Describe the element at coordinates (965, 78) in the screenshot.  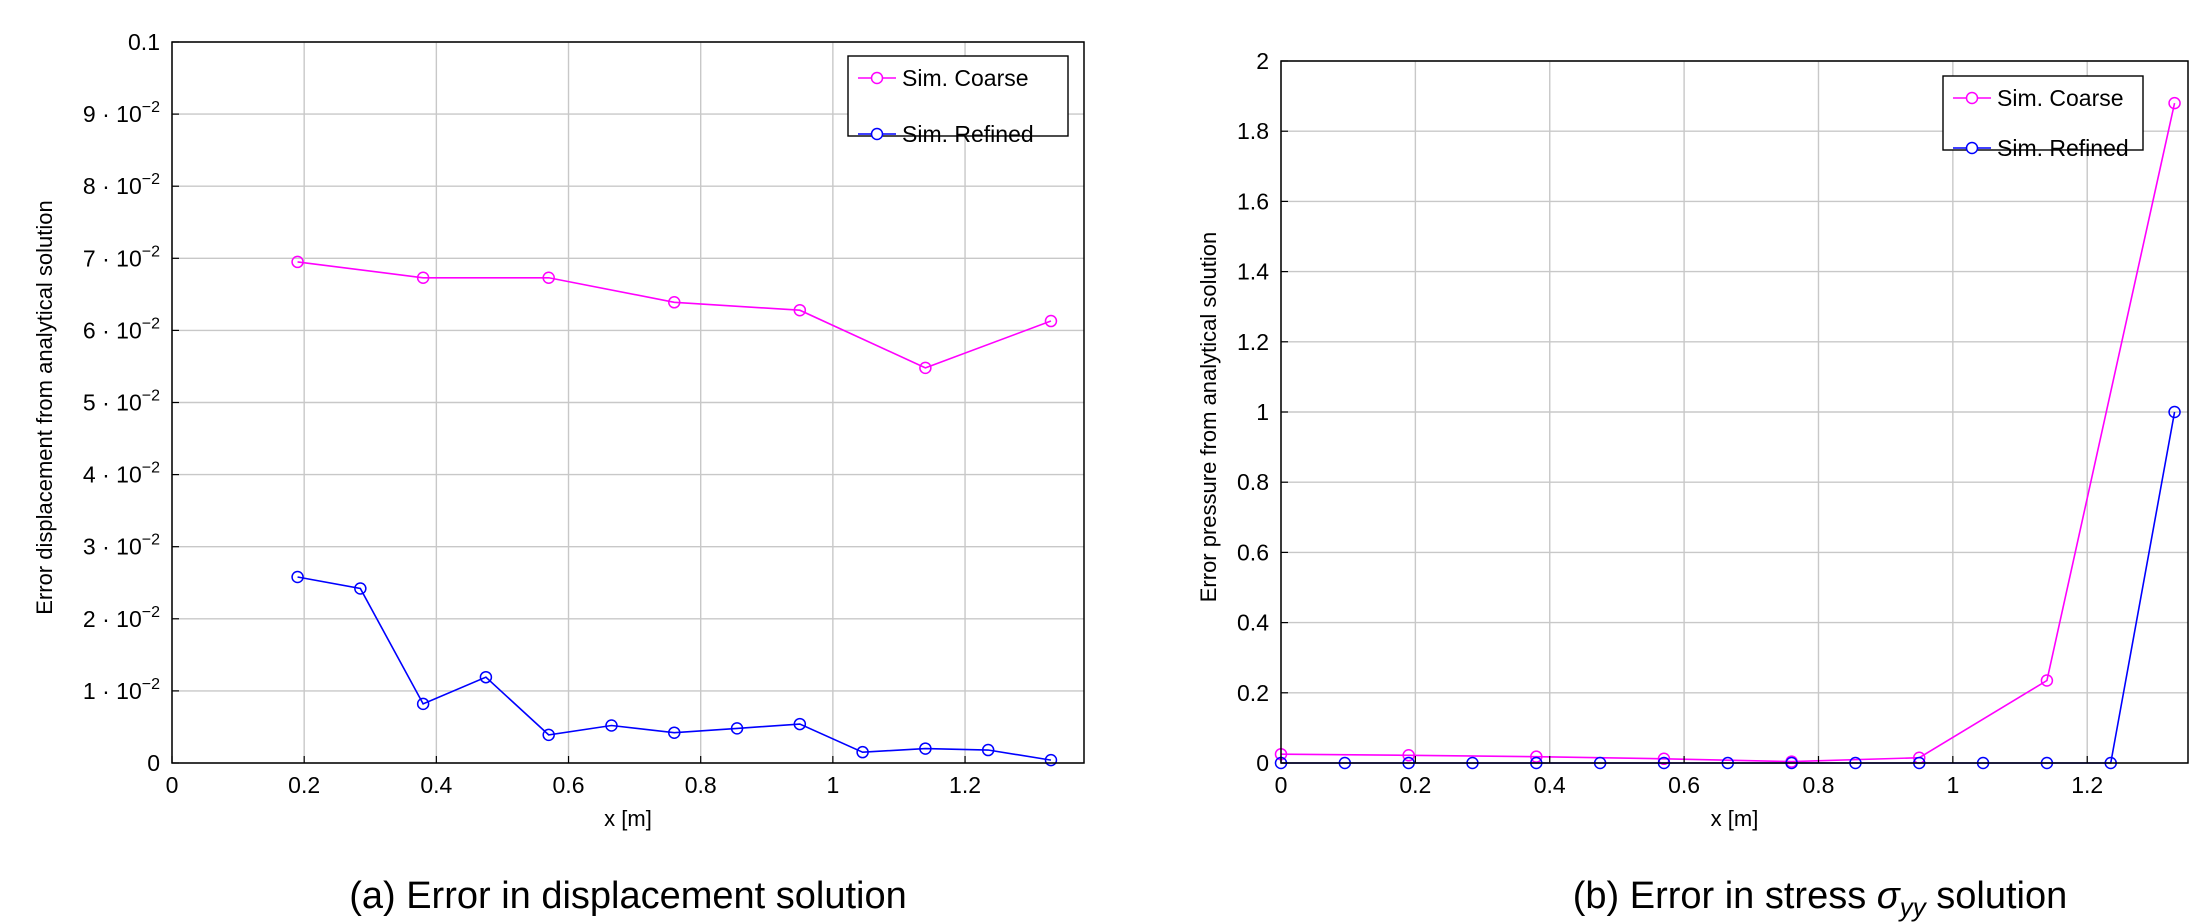
I see `legend-label: Sim. Coarse` at that location.